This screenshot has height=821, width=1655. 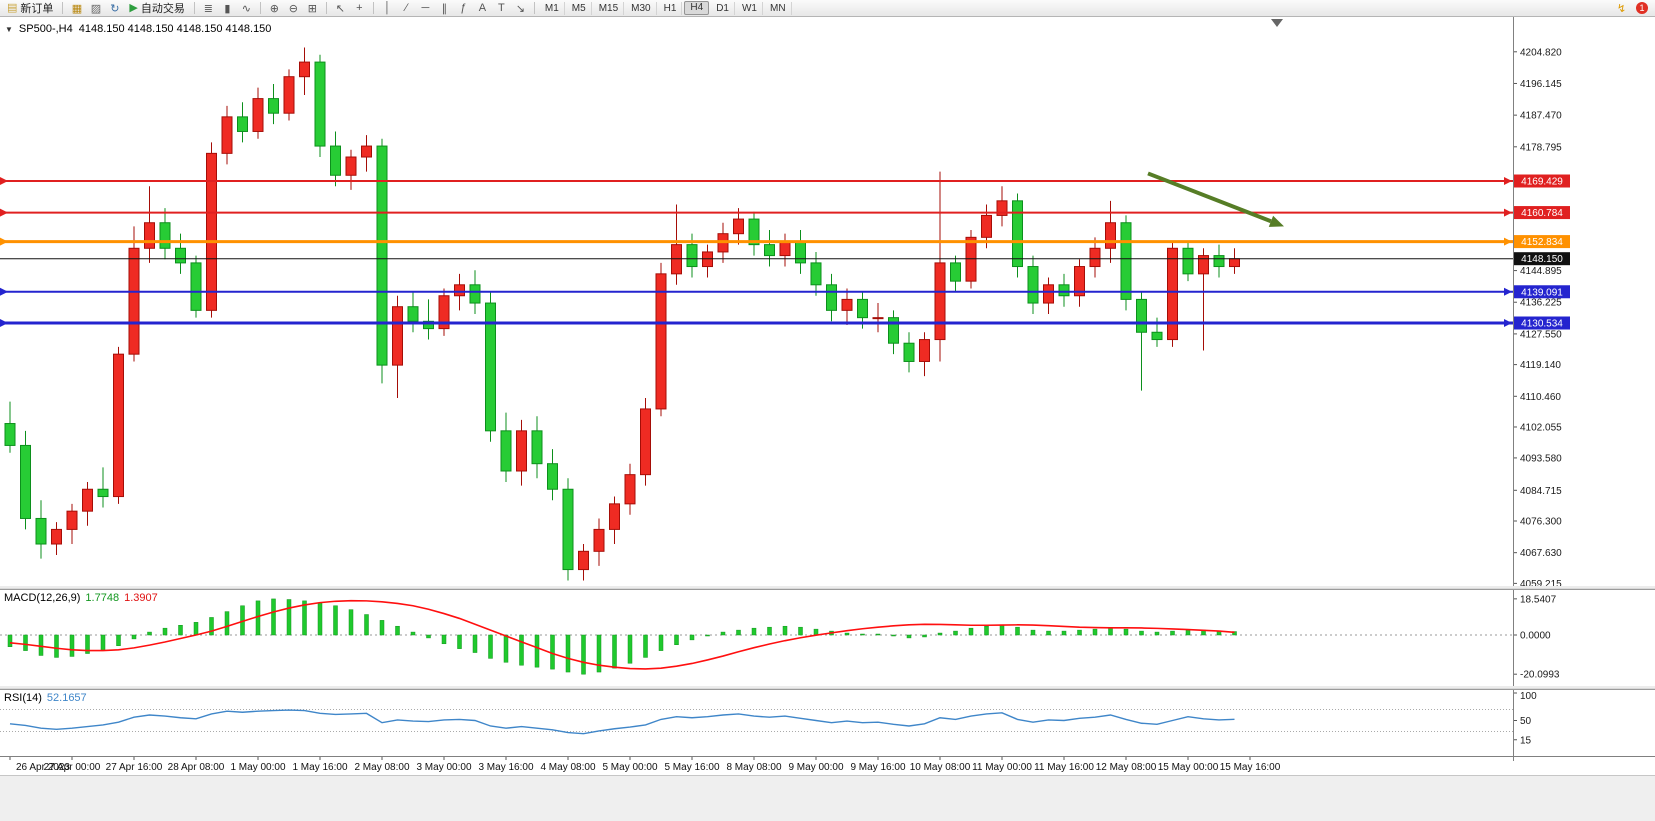 I want to click on svg-text: 15 May 00:00, so click(x=1188, y=767).